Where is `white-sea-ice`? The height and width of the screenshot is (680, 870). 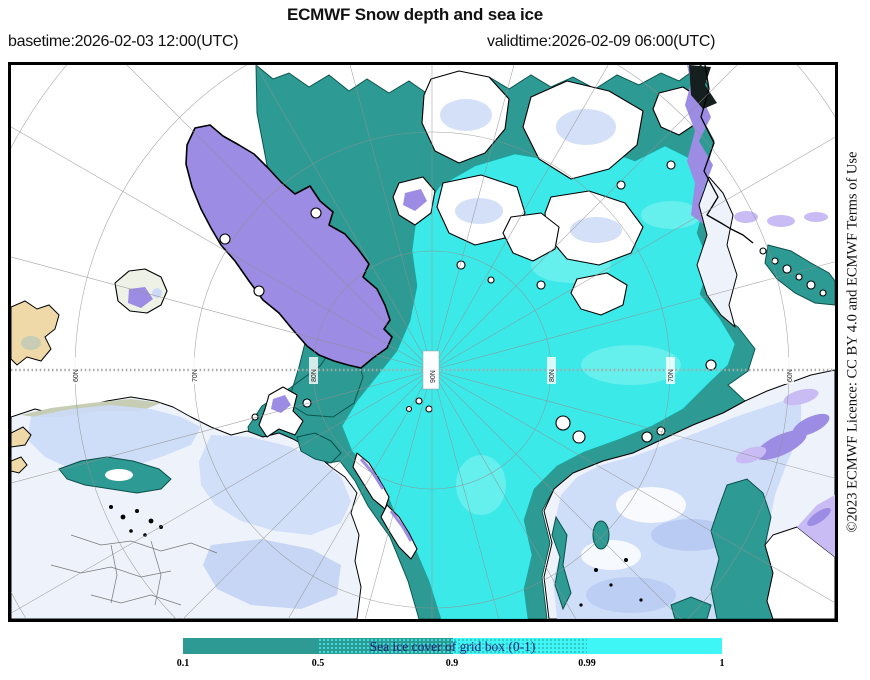 white-sea-ice is located at coordinates (319, 448).